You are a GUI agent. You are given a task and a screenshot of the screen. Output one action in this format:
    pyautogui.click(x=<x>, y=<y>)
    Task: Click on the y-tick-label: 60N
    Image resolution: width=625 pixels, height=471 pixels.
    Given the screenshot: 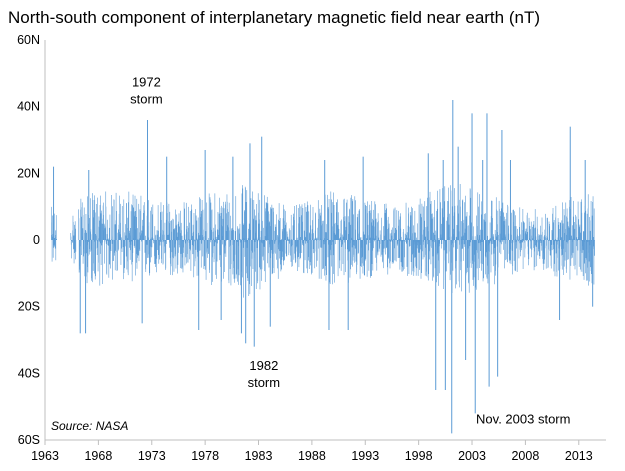 What is the action you would take?
    pyautogui.click(x=28, y=40)
    